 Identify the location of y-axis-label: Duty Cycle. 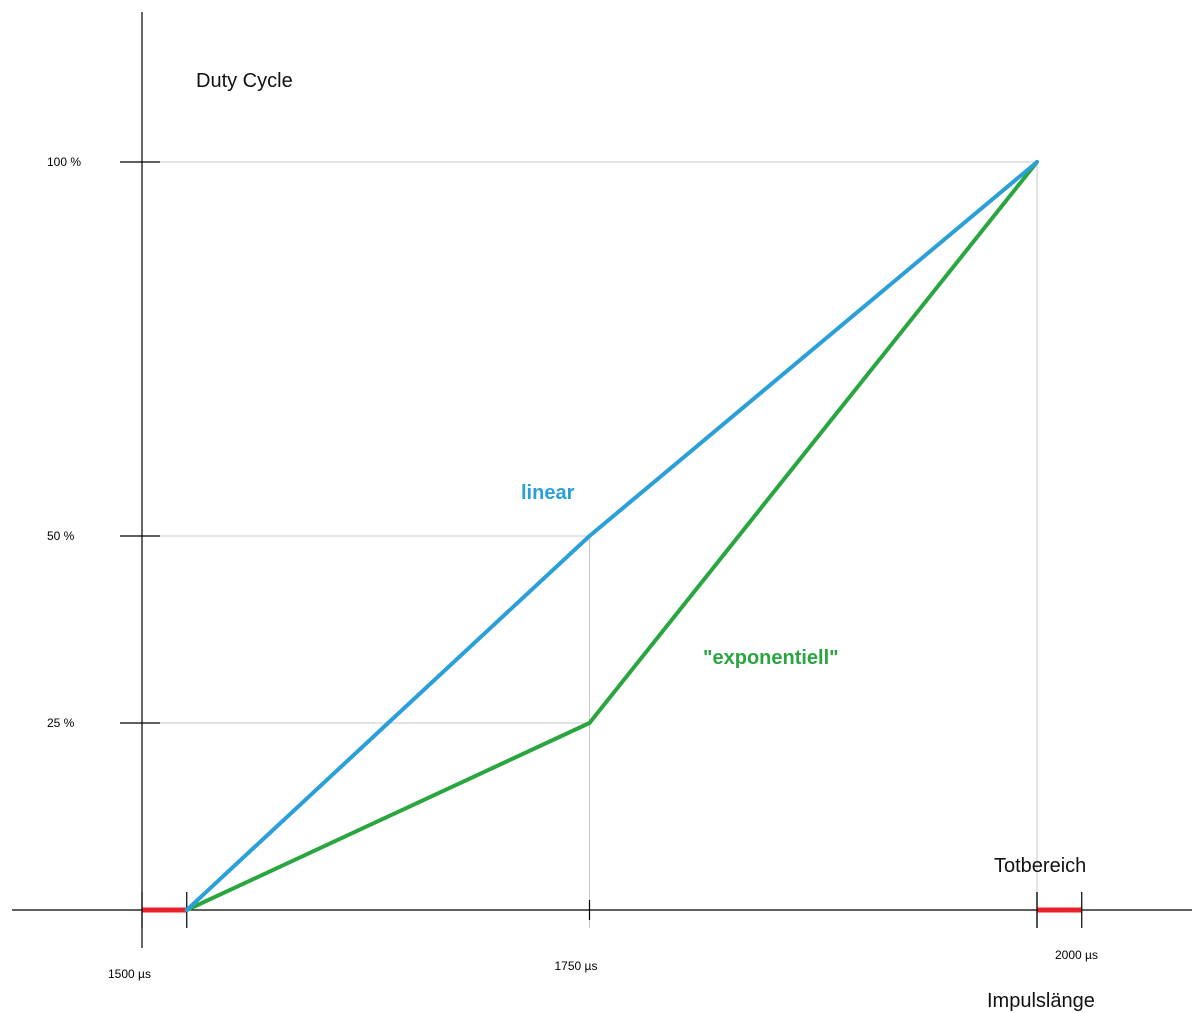
(244, 81).